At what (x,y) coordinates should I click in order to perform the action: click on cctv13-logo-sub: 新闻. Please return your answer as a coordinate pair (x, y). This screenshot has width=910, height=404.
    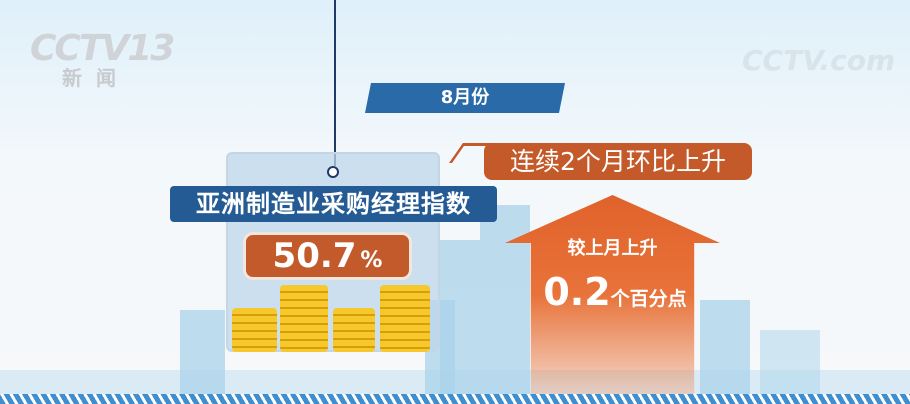
    Looking at the image, I should click on (96, 78).